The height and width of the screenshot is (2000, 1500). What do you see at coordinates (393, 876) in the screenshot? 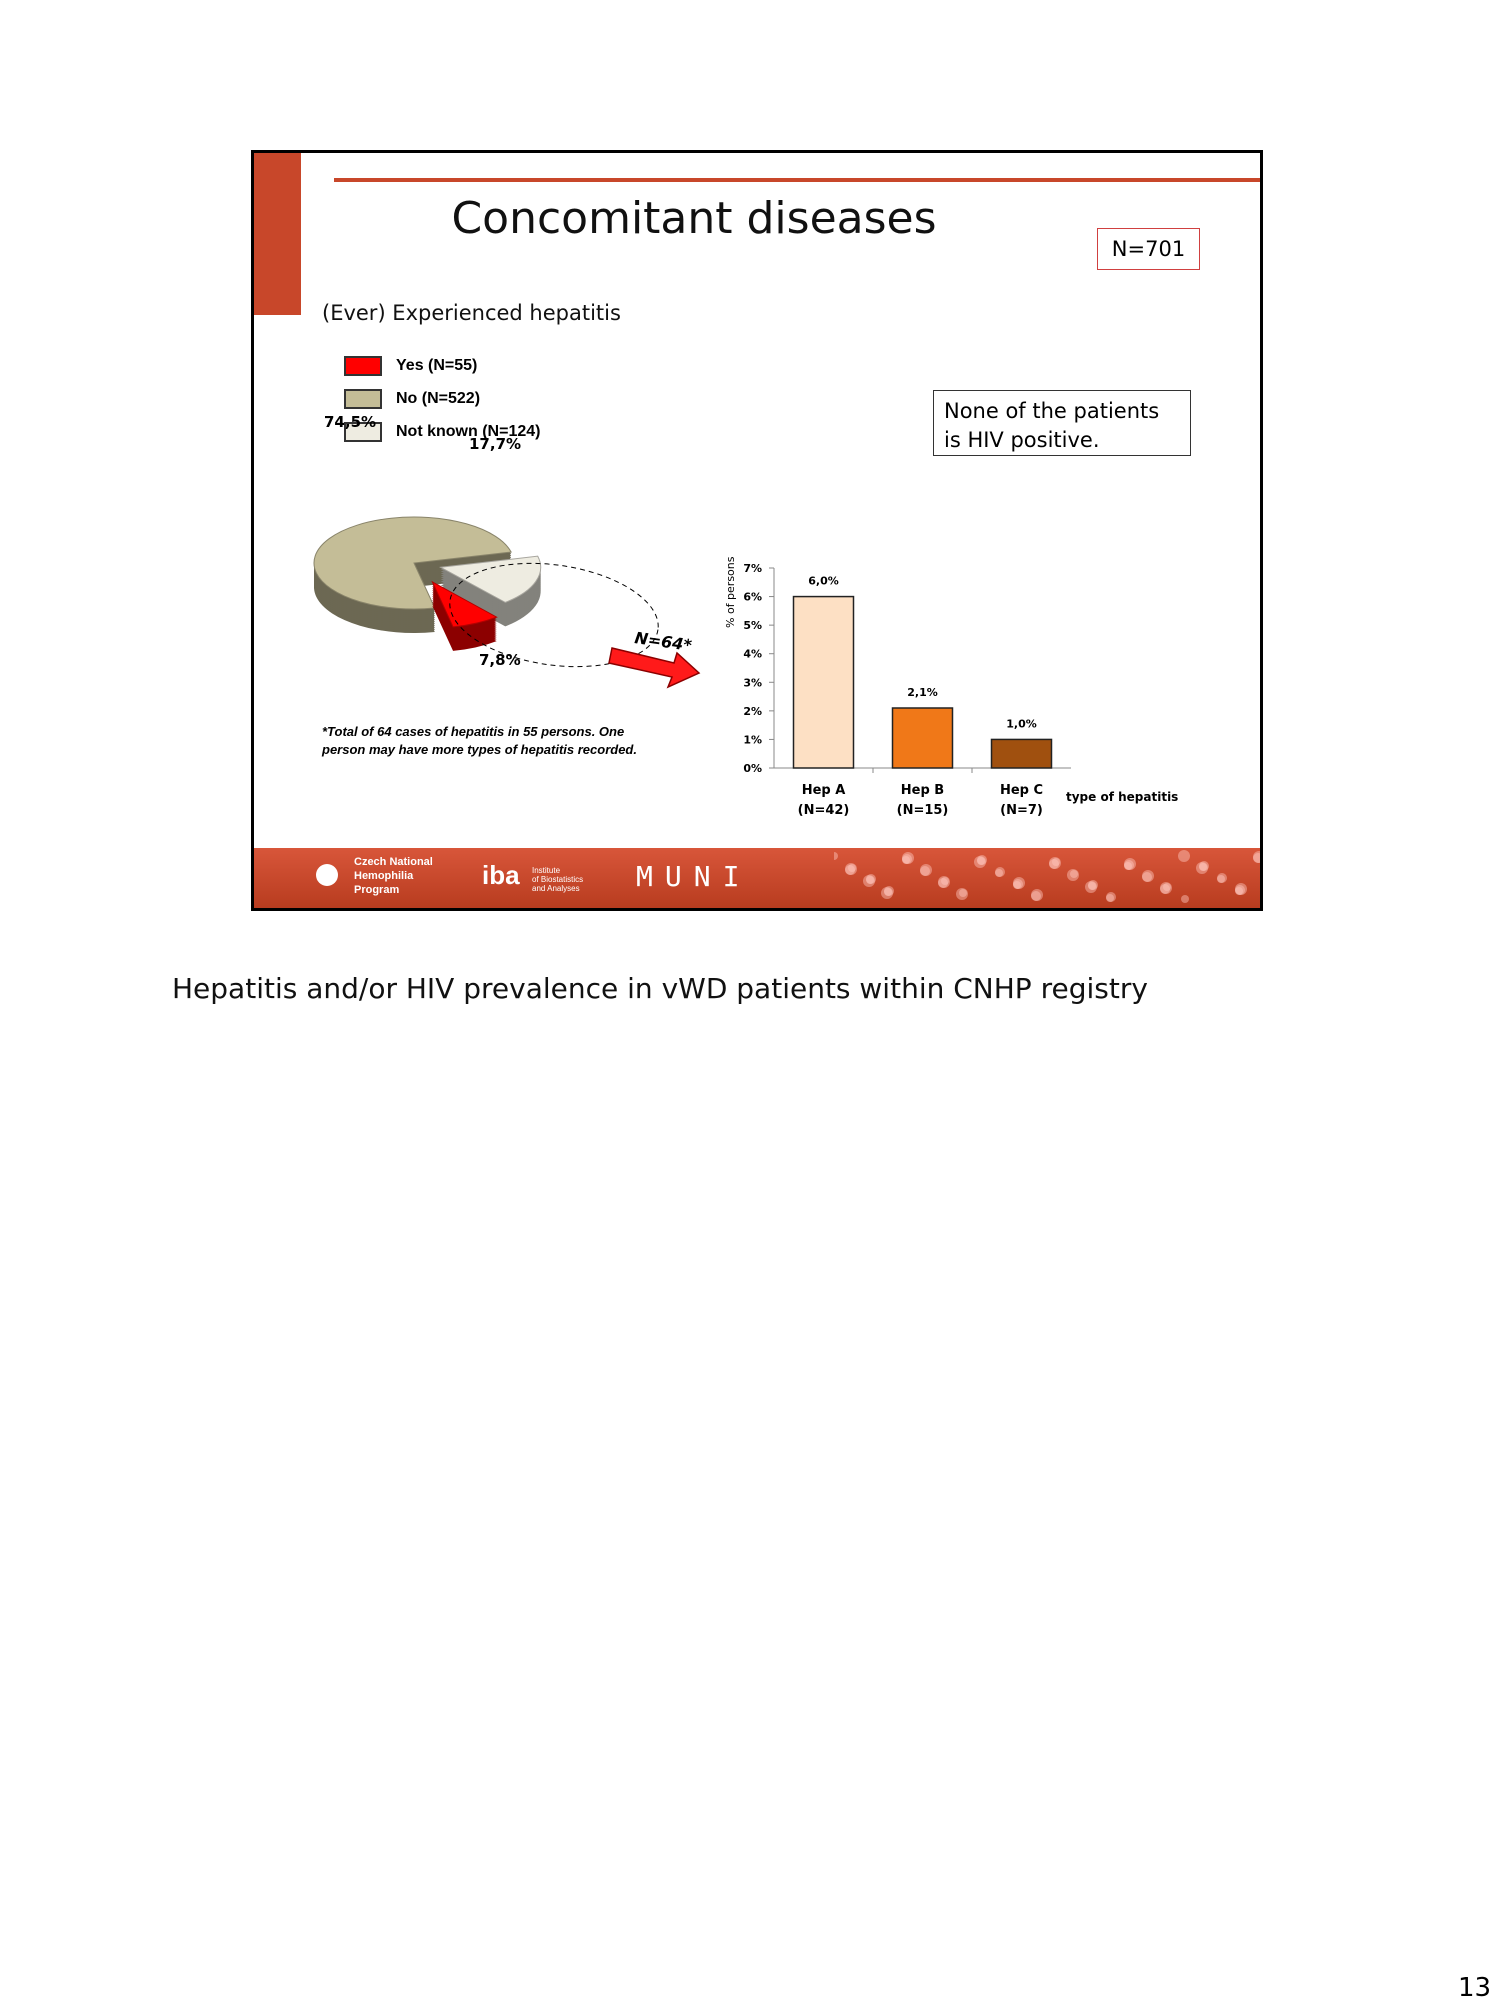
I see `cnhp-logo: Czech National Hemophilia Program` at bounding box center [393, 876].